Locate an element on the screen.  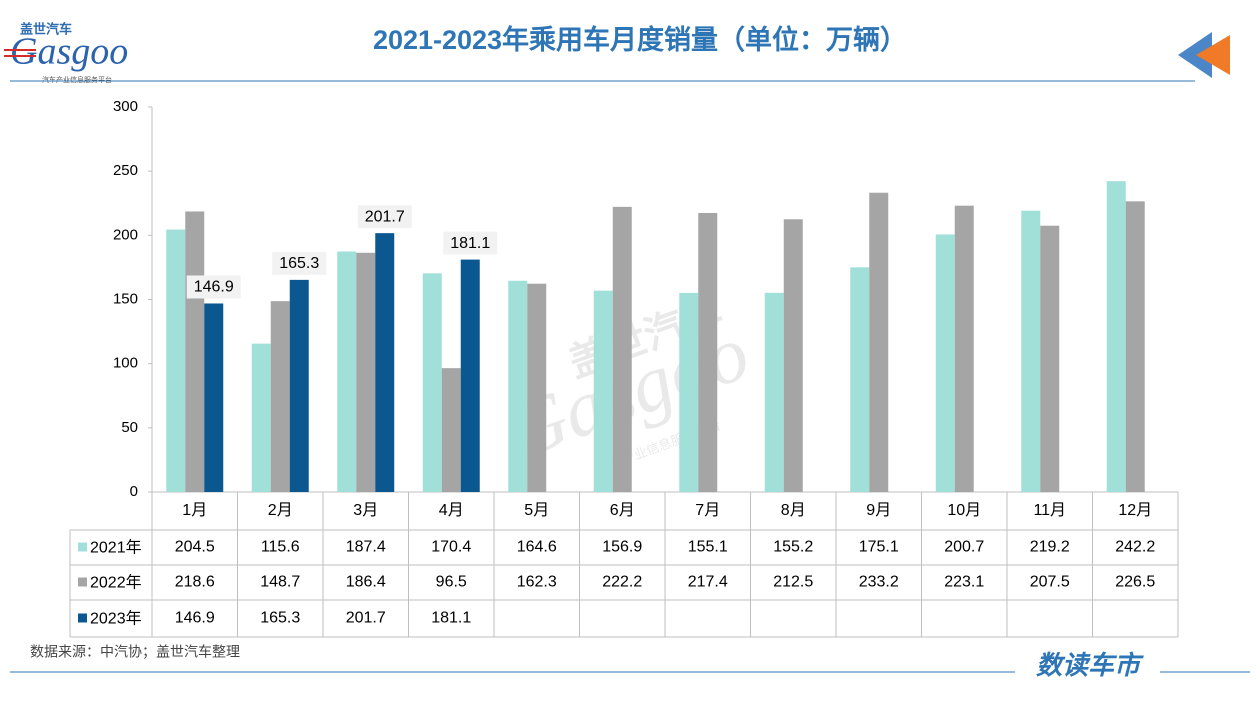
x-tick-label: 6月 is located at coordinates (622, 510).